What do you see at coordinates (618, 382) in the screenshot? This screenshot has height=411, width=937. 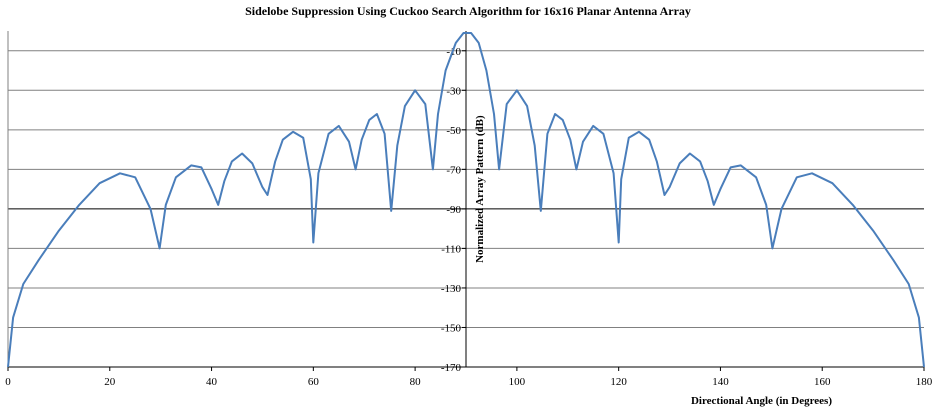 I see `x-tick-label: 120` at bounding box center [618, 382].